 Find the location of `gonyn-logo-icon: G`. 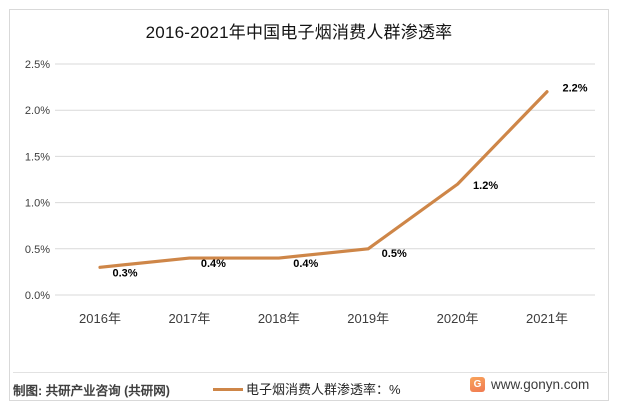

gonyn-logo-icon: G is located at coordinates (477, 384).